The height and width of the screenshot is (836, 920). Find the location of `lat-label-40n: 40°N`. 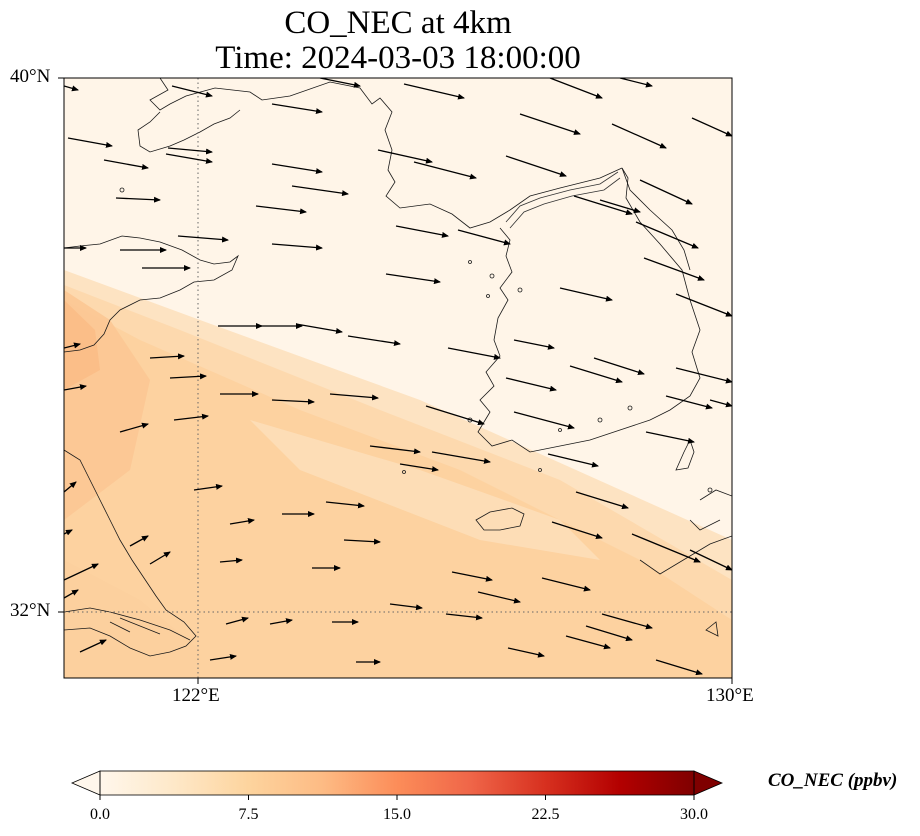

lat-label-40n: 40°N is located at coordinates (30, 76).